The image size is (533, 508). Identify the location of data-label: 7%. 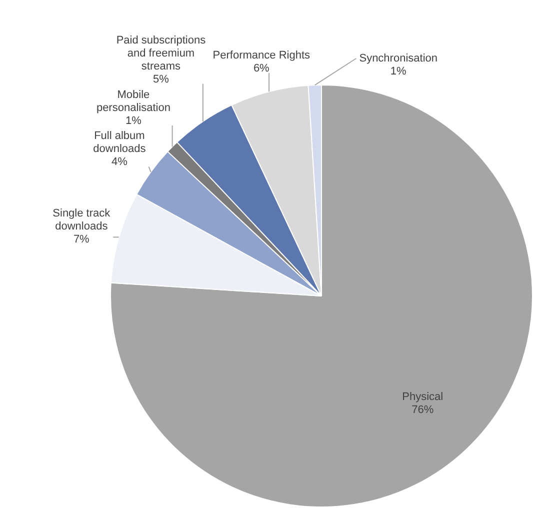
(81, 239).